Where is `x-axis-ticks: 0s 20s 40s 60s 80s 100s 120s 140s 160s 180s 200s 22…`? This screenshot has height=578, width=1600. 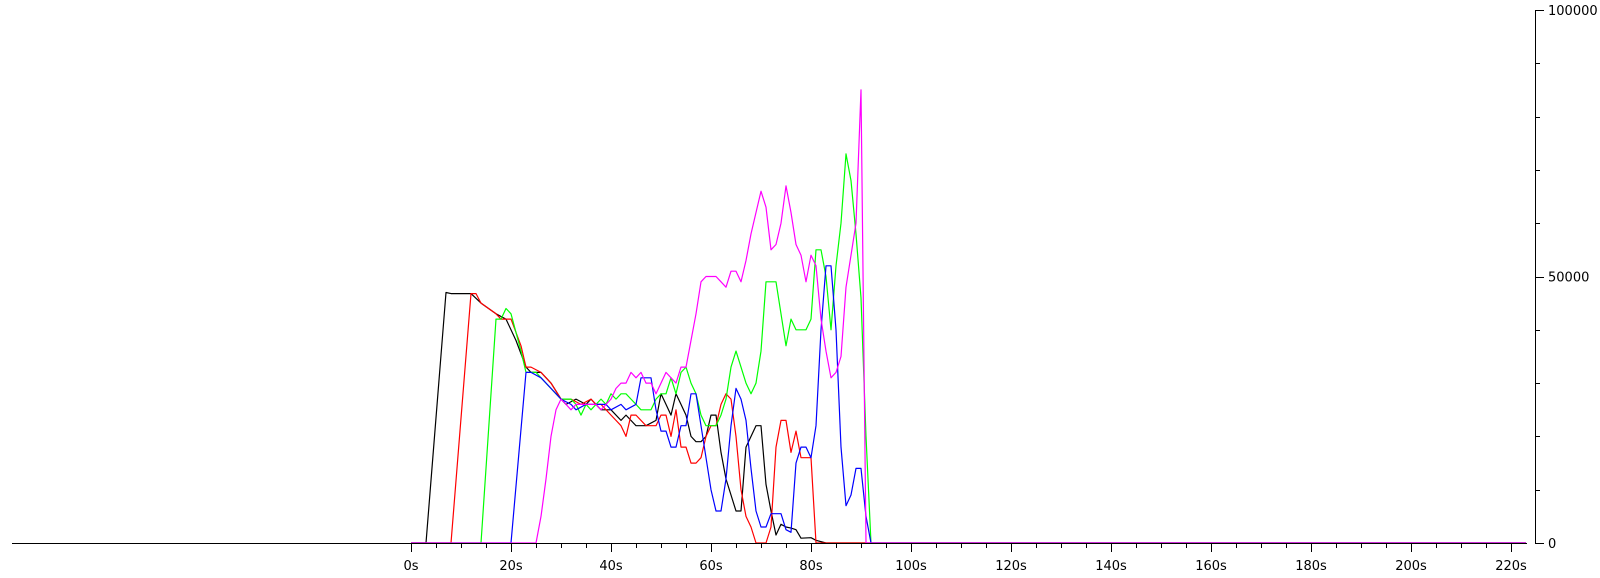 x-axis-ticks: 0s 20s 40s 60s 80s 100s 120s 140s 160s 180s 200s 22… is located at coordinates (965, 558).